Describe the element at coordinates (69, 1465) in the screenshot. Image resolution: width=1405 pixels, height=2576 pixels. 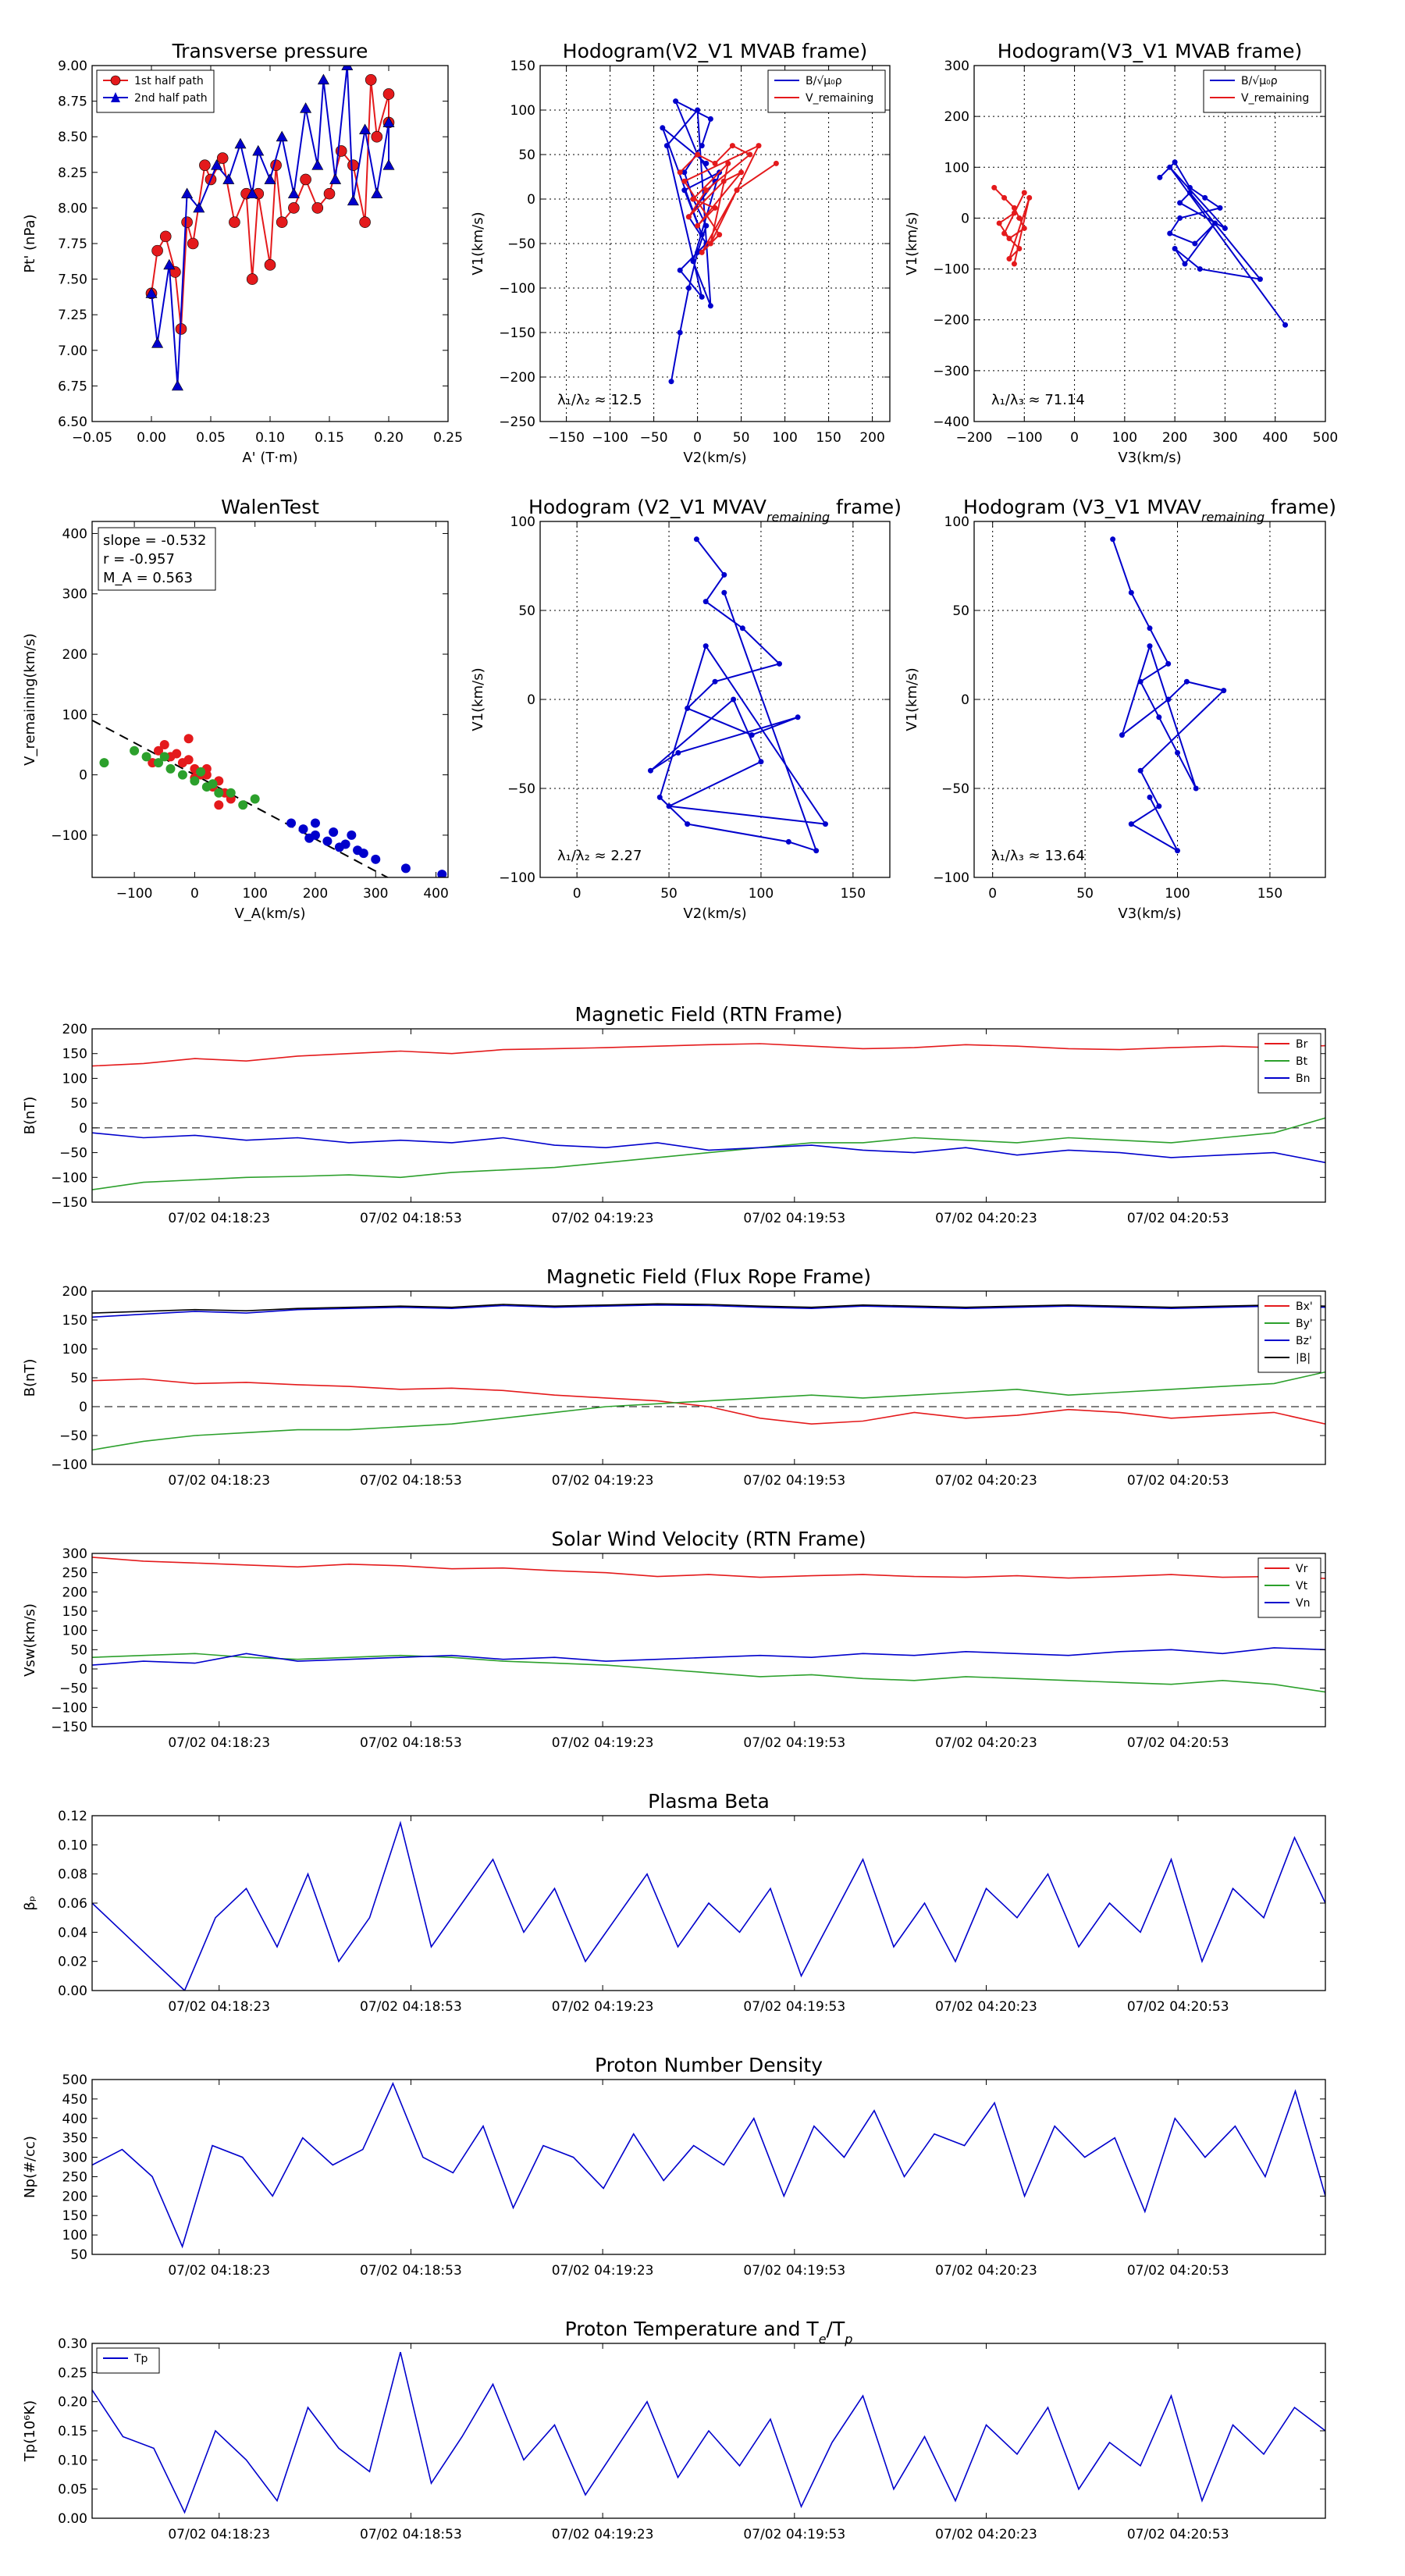
I see `y-tick-label: −100` at that location.